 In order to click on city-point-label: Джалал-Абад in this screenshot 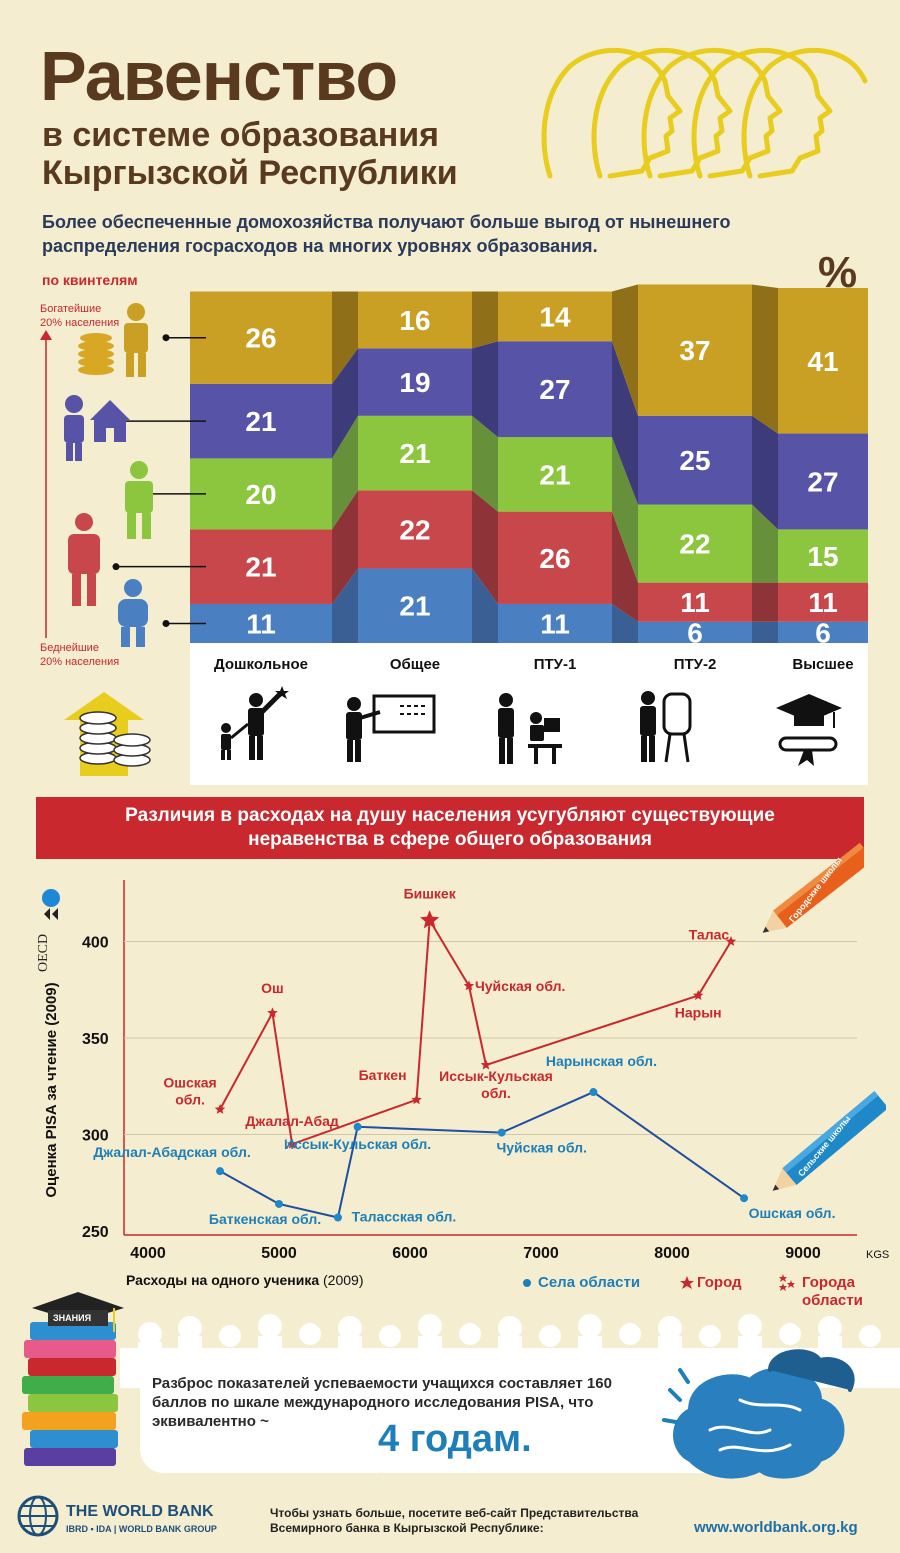, I will do `click(291, 1121)`.